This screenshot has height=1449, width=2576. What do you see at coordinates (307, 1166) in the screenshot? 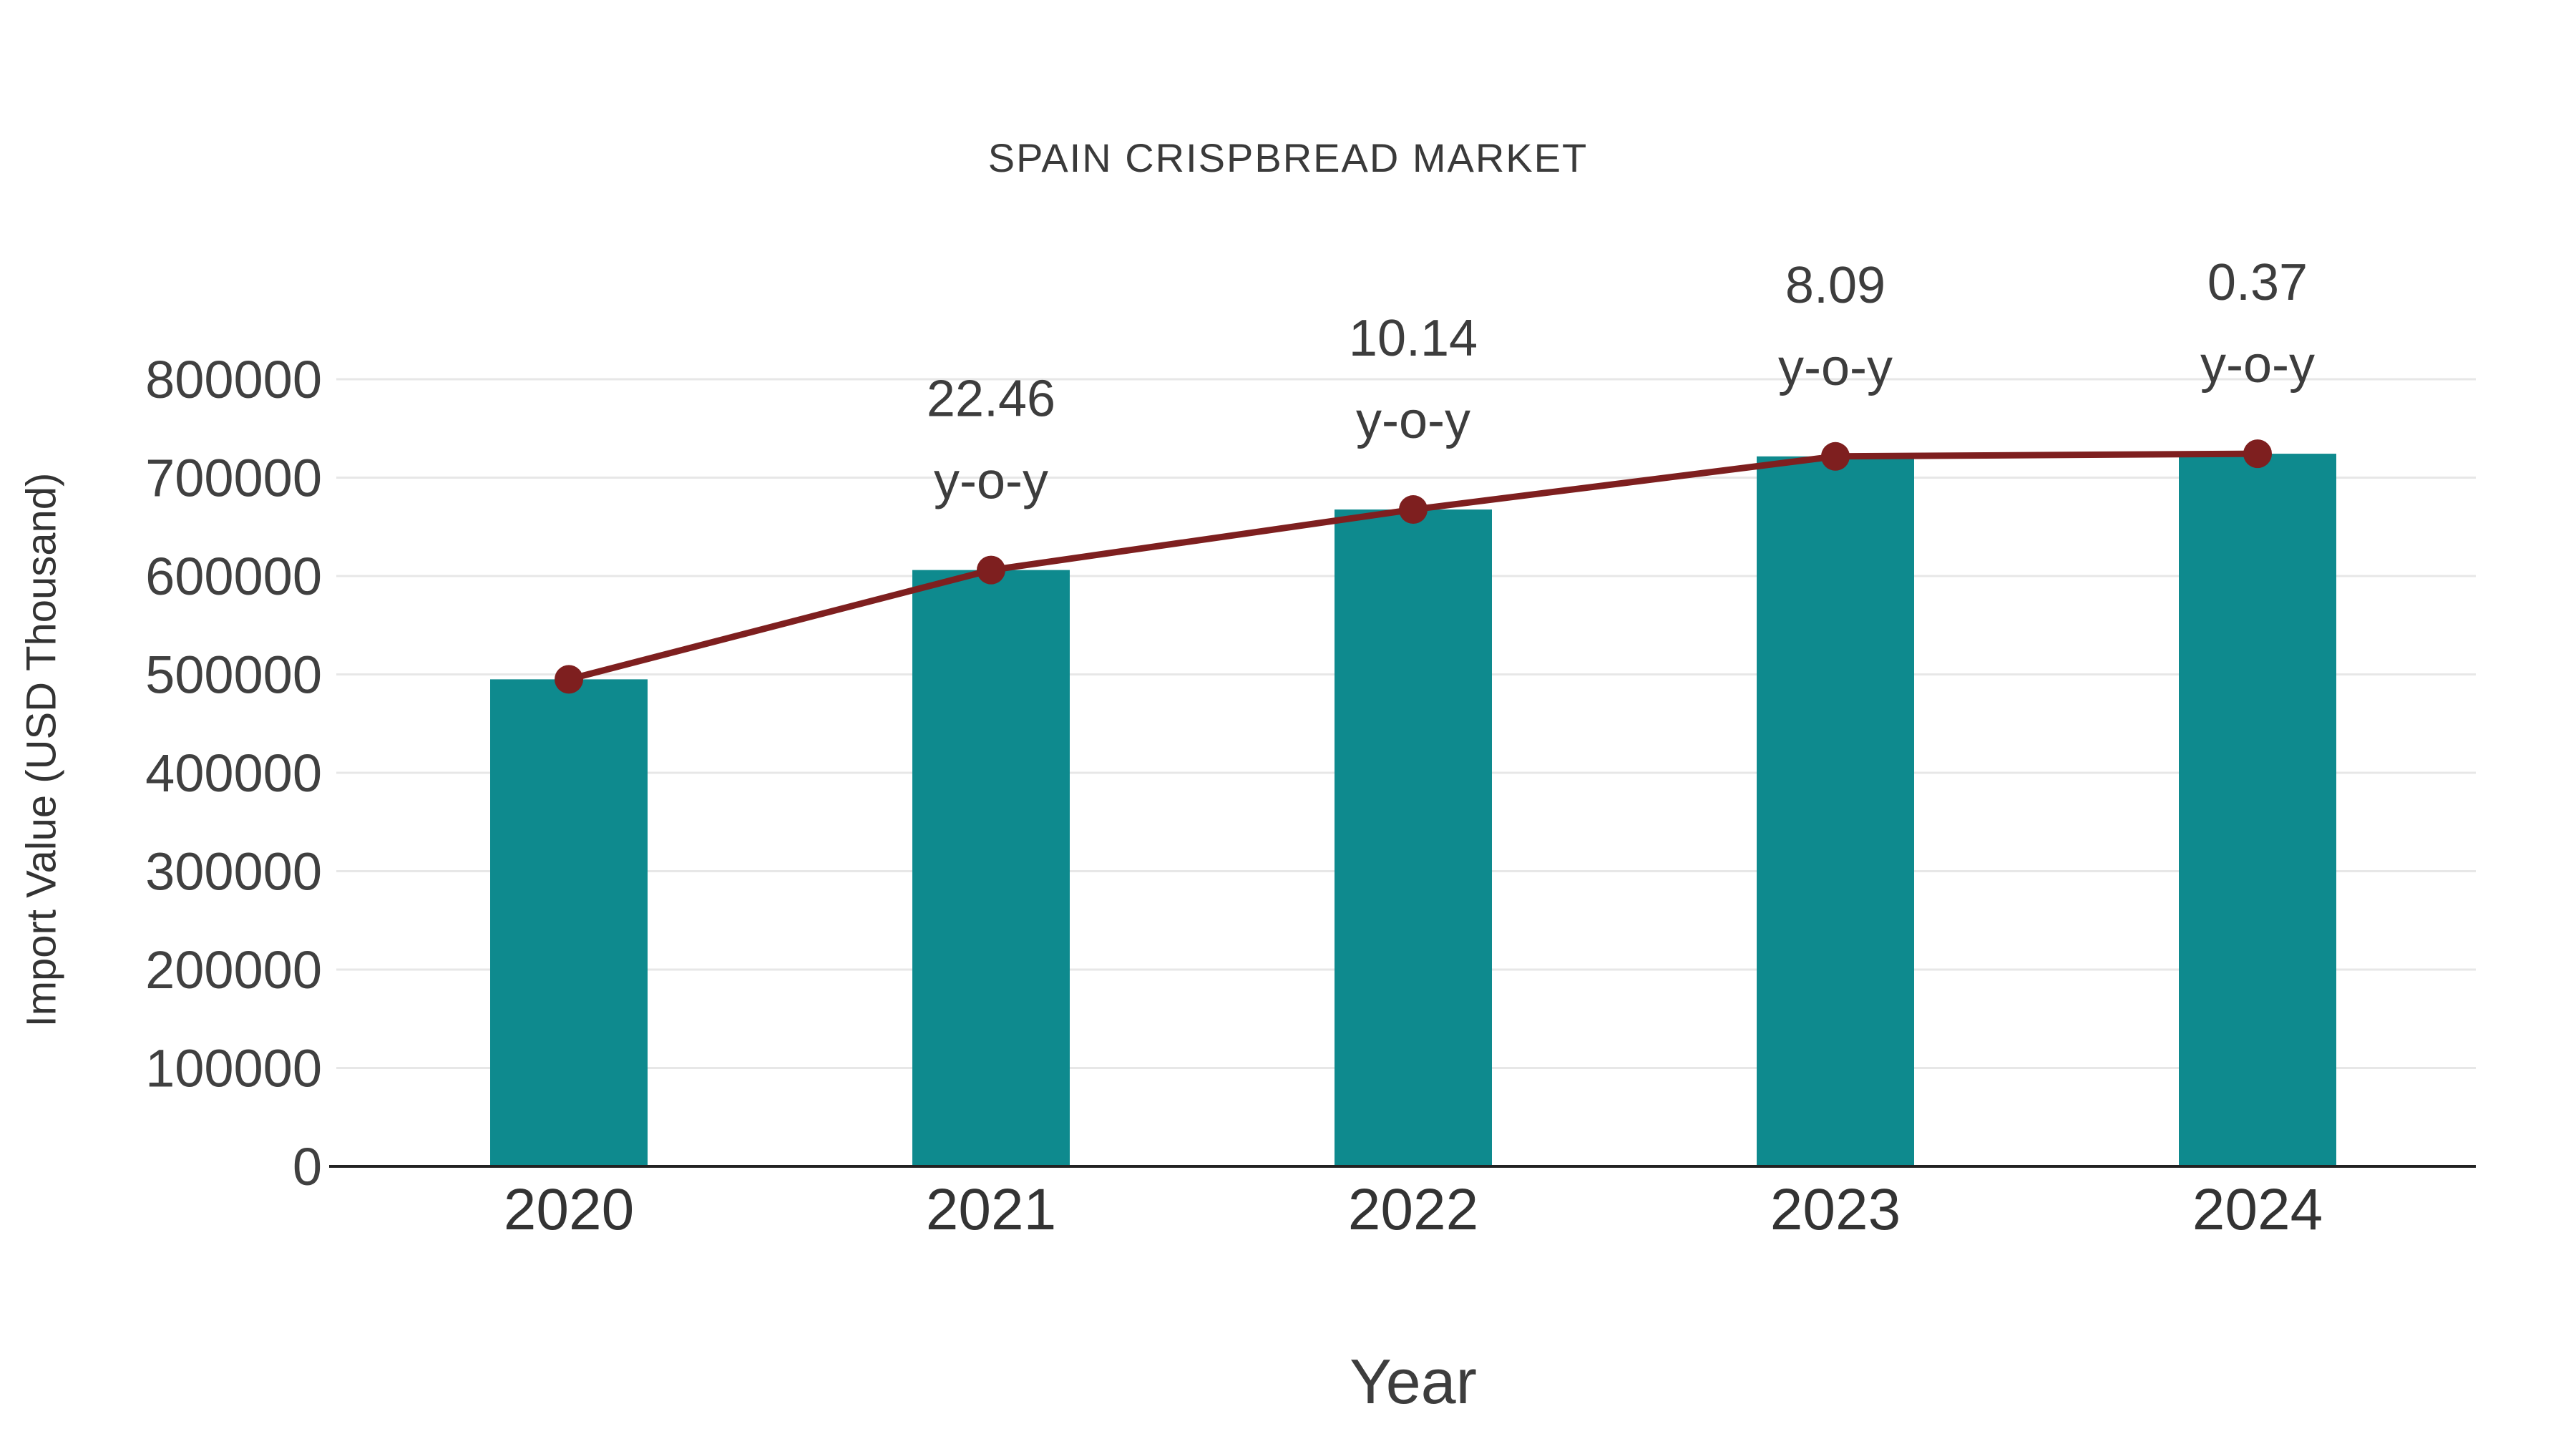
I see `y-tick-label: 0` at bounding box center [307, 1166].